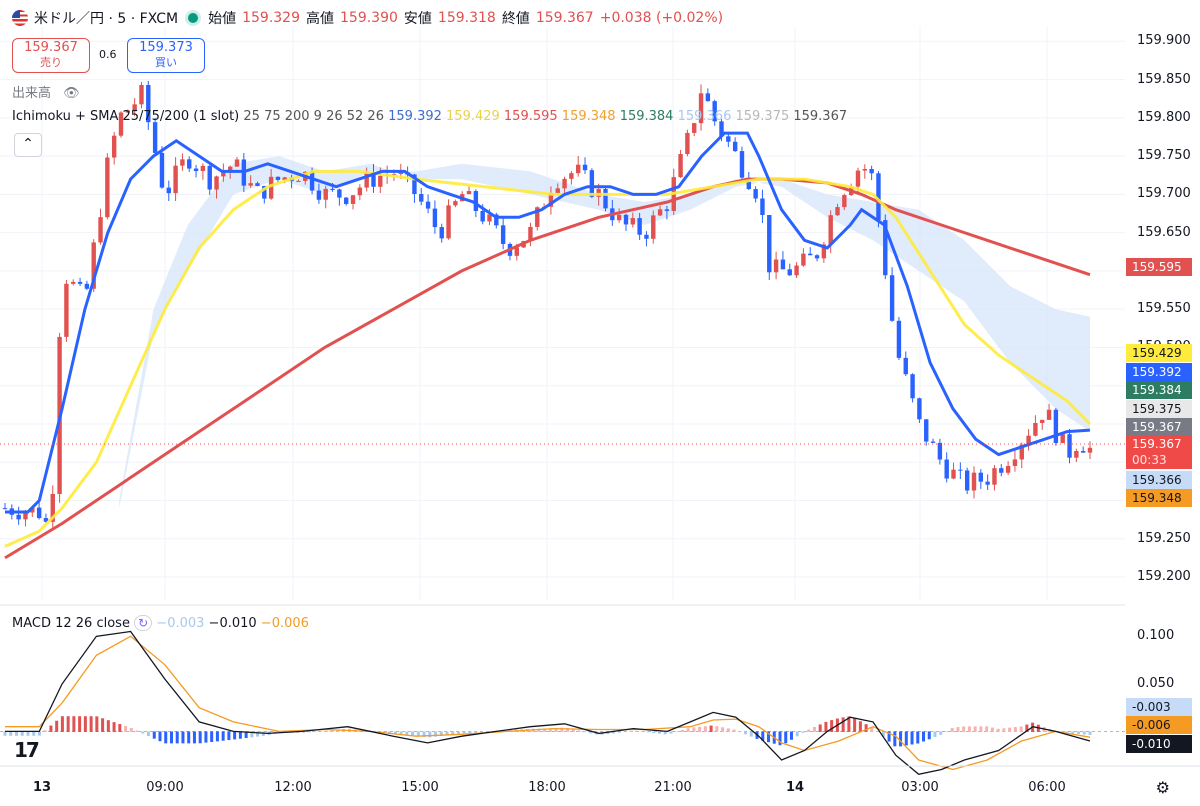  I want to click on macd-name: MACD, so click(31, 623).